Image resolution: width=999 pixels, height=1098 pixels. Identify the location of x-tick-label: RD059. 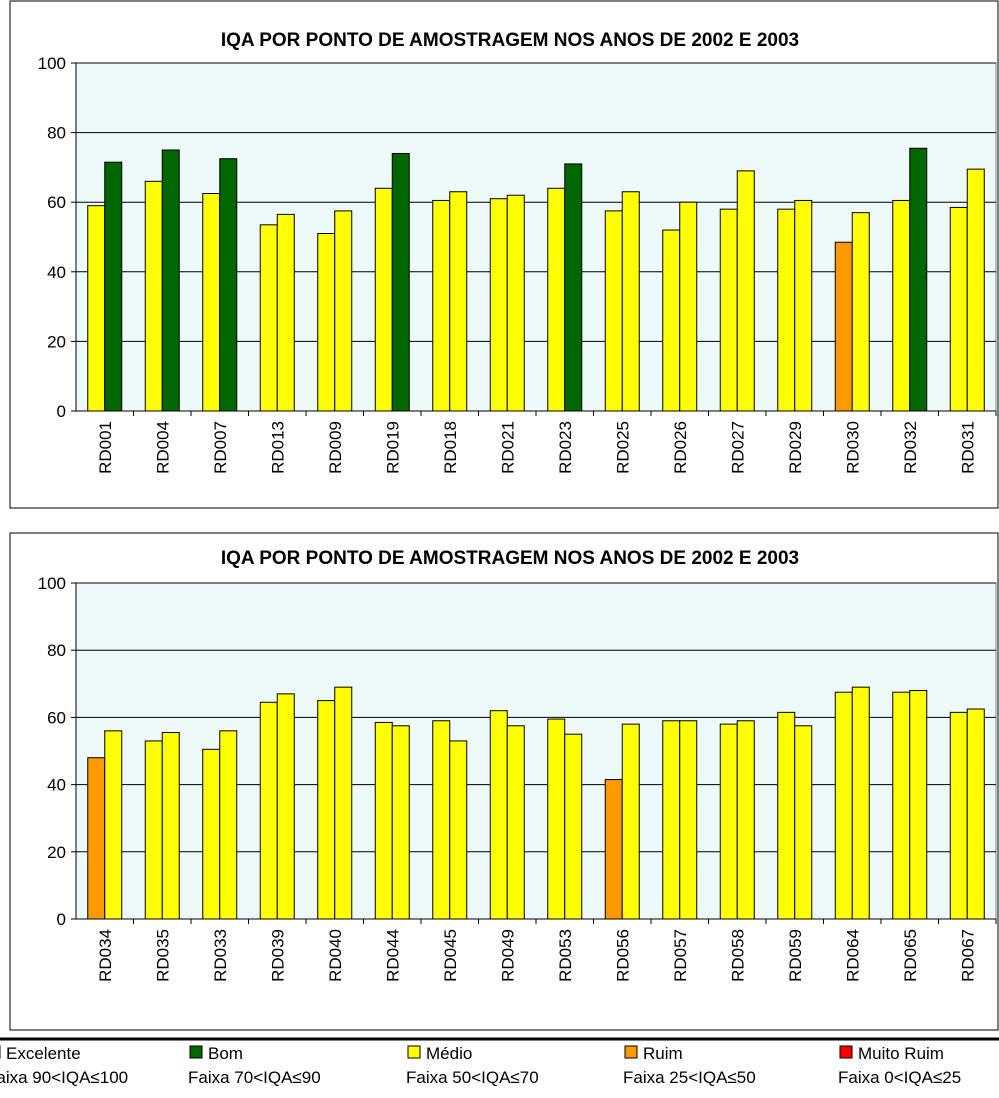
(795, 955).